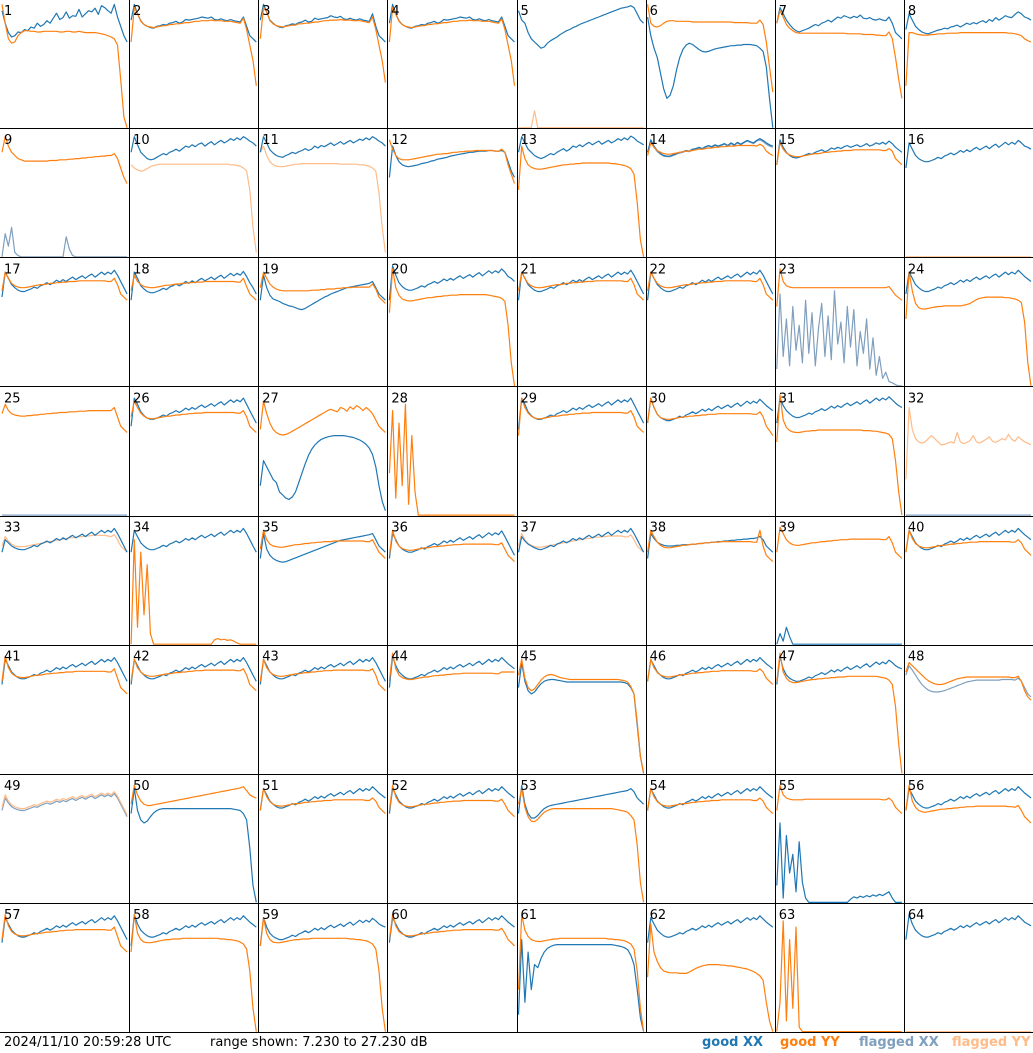  I want to click on panel-label-19: 19, so click(270, 269).